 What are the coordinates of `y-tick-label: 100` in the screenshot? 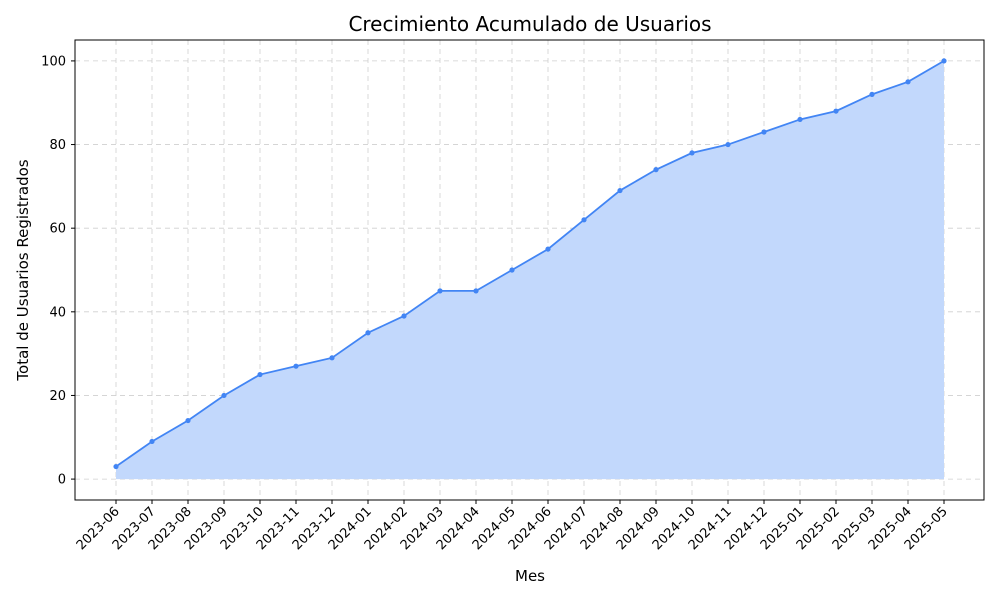 It's located at (53, 61).